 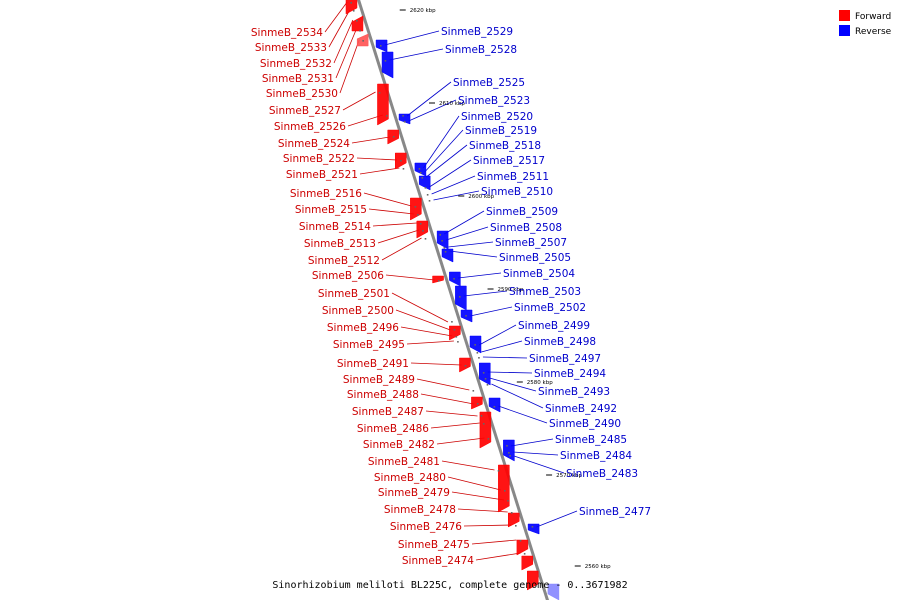 What do you see at coordinates (354, 294) in the screenshot?
I see `forward-gene-label: SinmeB_2501` at bounding box center [354, 294].